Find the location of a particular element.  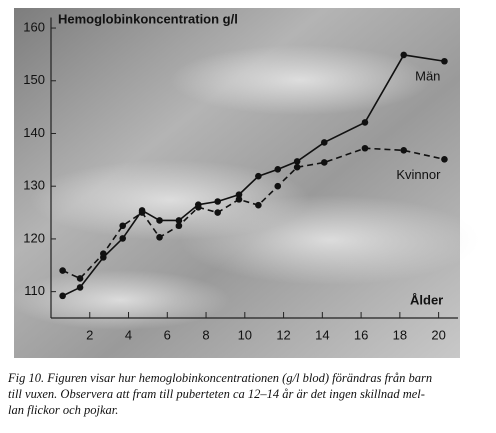

x-tick-label: 18 is located at coordinates (400, 334).